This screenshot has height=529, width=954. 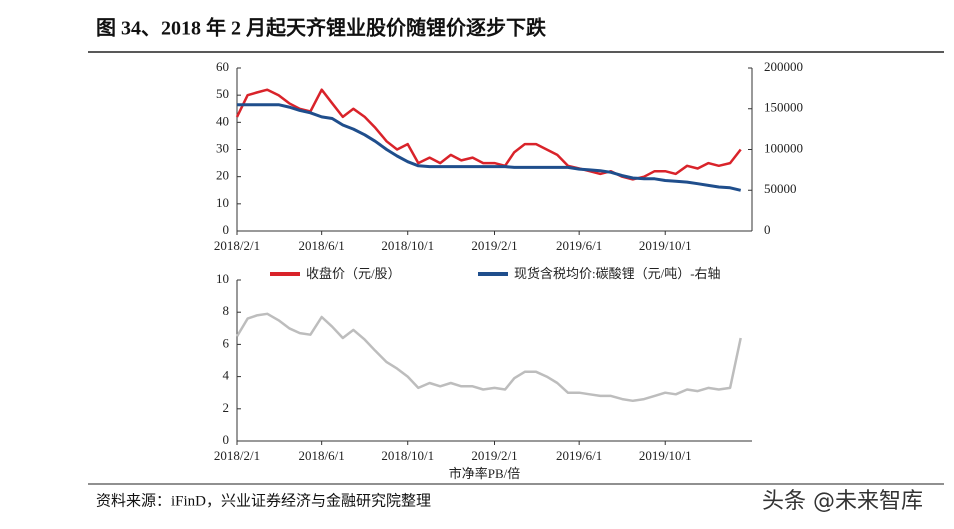 I want to click on y2-tick-label: 150000, so click(x=783, y=107).